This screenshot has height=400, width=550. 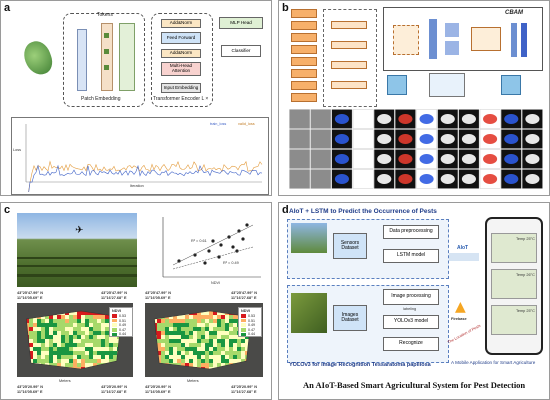 I want to click on token-patch, so click(x=106, y=35).